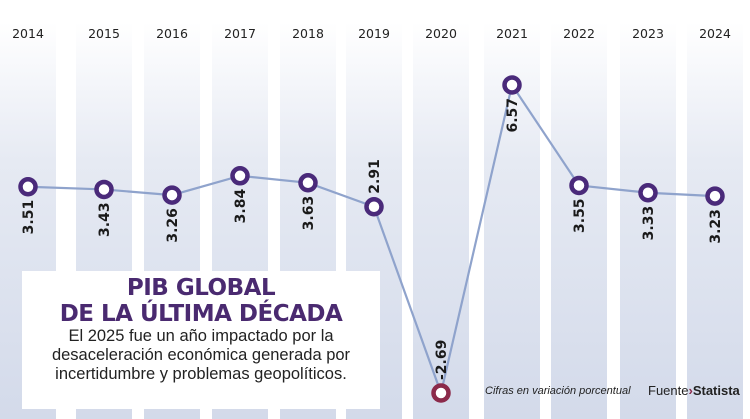 The image size is (750, 419). I want to click on x-tick-label: 2015, so click(104, 33).